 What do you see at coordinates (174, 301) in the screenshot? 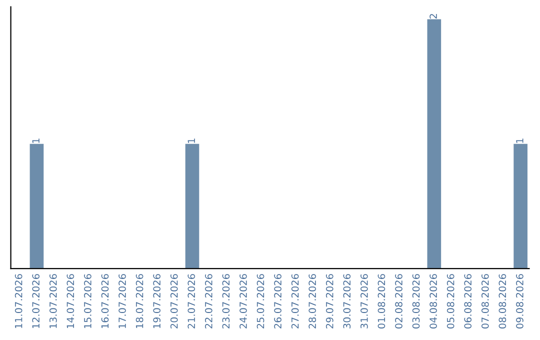
I see `x-tick-label: 20.07.2026` at bounding box center [174, 301].